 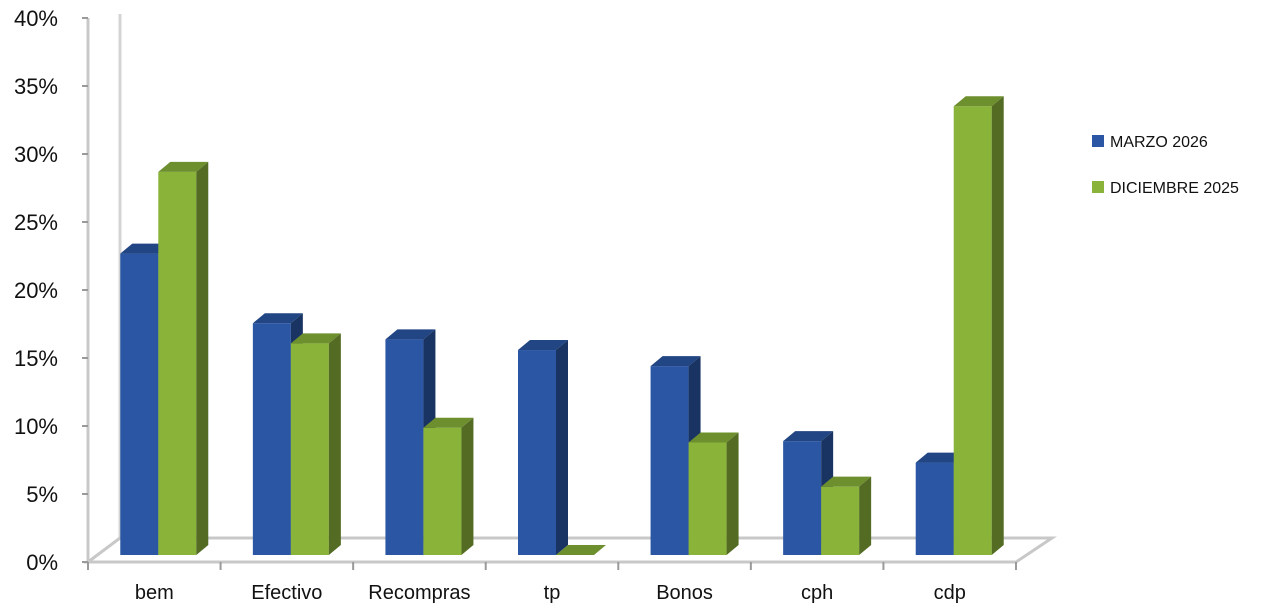 What do you see at coordinates (154, 593) in the screenshot?
I see `x-category-label: bem` at bounding box center [154, 593].